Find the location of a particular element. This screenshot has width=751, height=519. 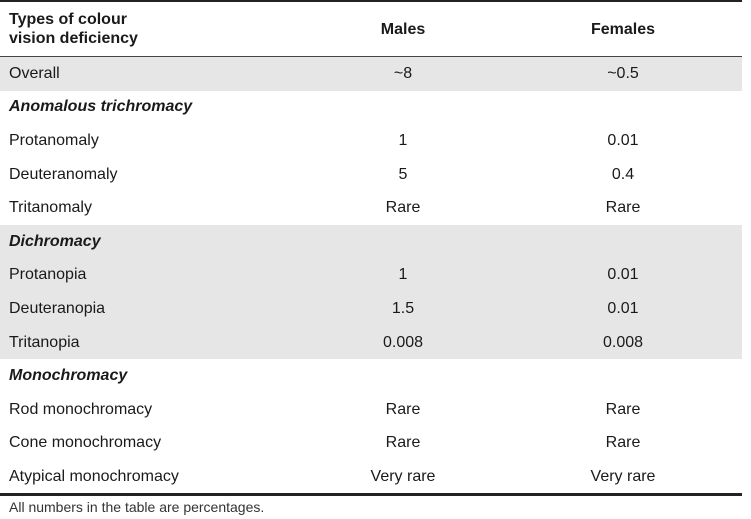

top-rule is located at coordinates (371, 1).